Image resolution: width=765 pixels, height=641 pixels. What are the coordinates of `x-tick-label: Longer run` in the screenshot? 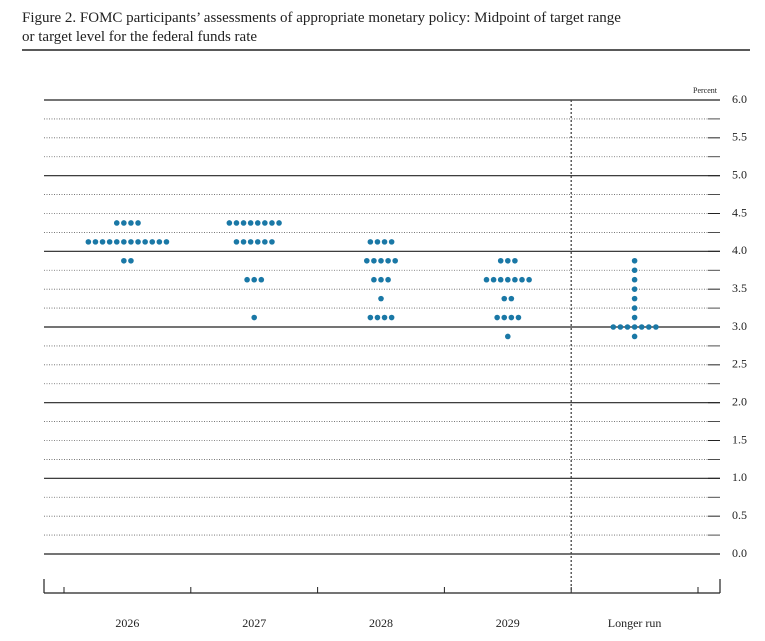 It's located at (635, 623).